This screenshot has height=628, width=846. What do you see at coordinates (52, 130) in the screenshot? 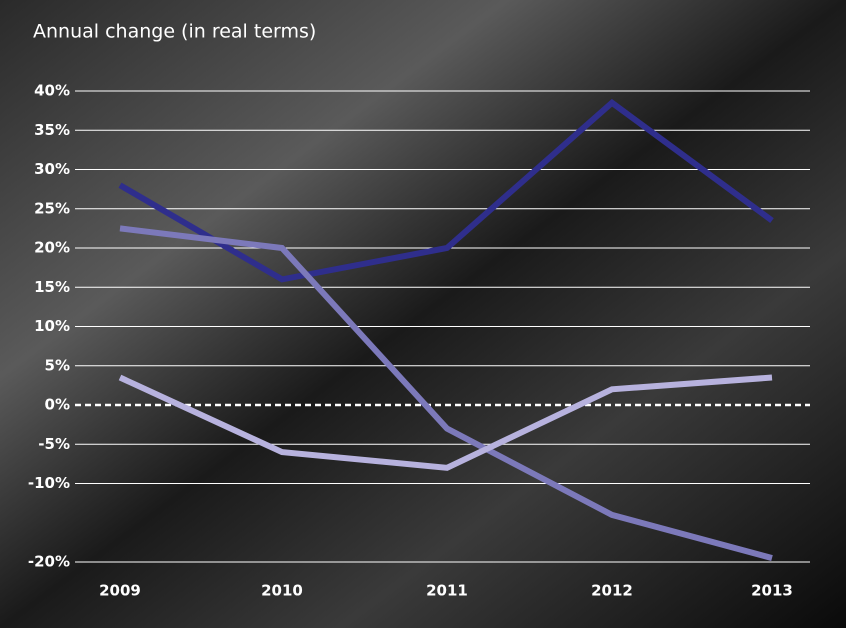
I see `y-tick-label: 35%` at bounding box center [52, 130].